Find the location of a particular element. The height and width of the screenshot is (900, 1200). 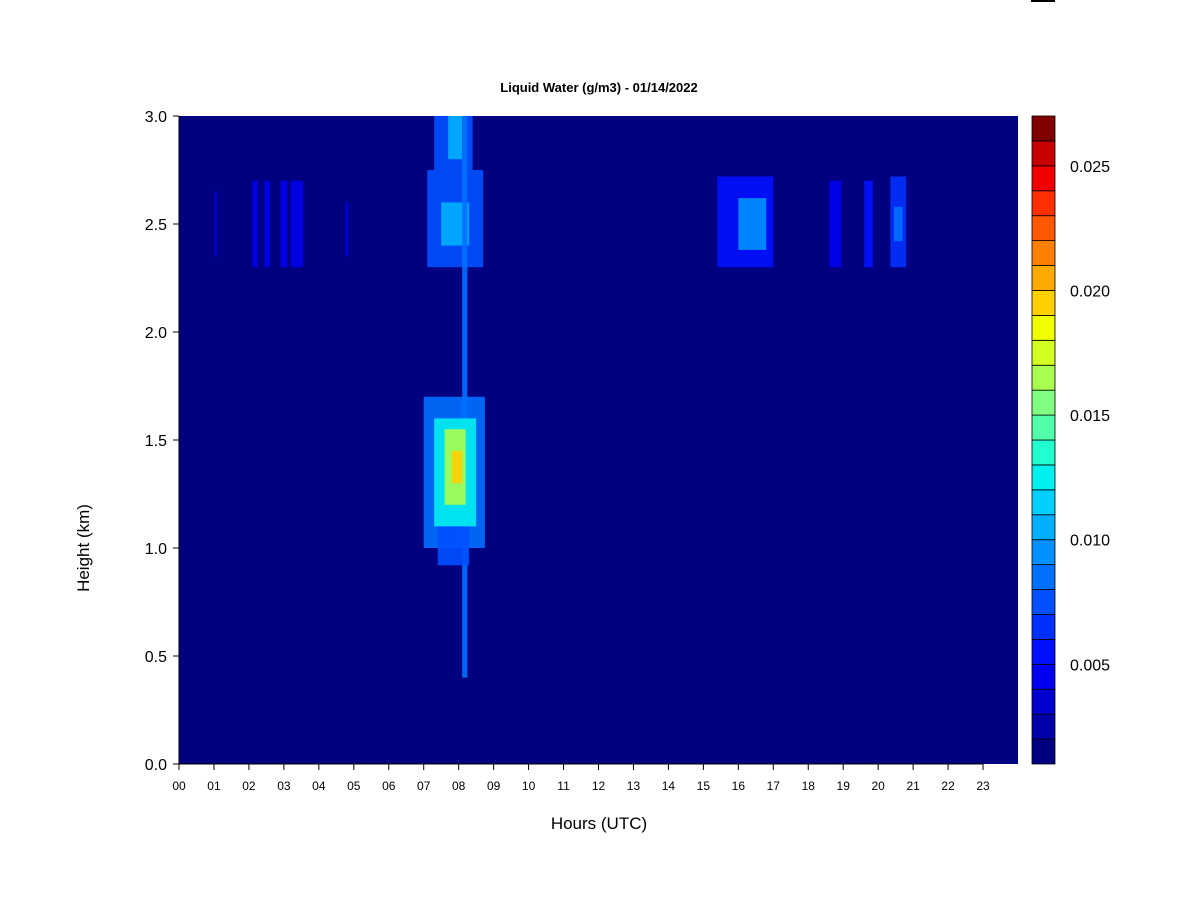

x-tick-label: 05 is located at coordinates (354, 786).